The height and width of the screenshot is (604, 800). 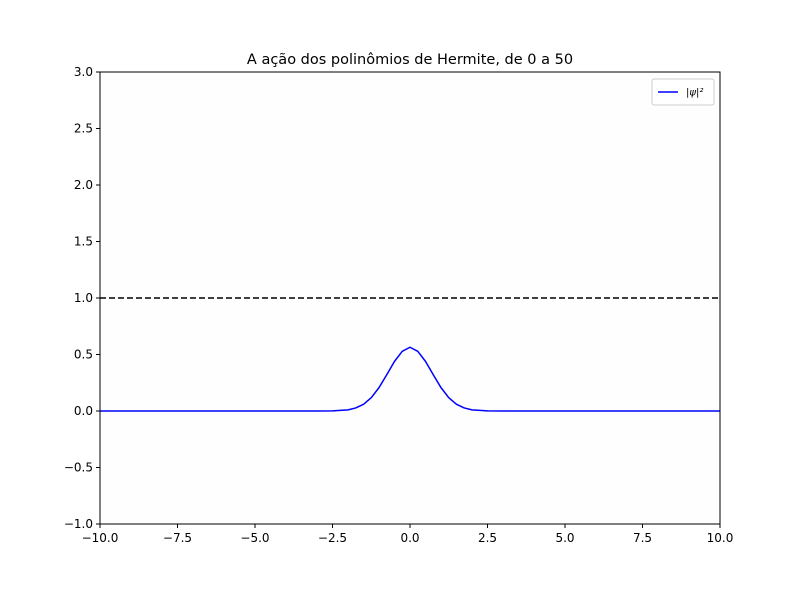 I want to click on y-tick-label: −1.0, so click(x=78, y=524).